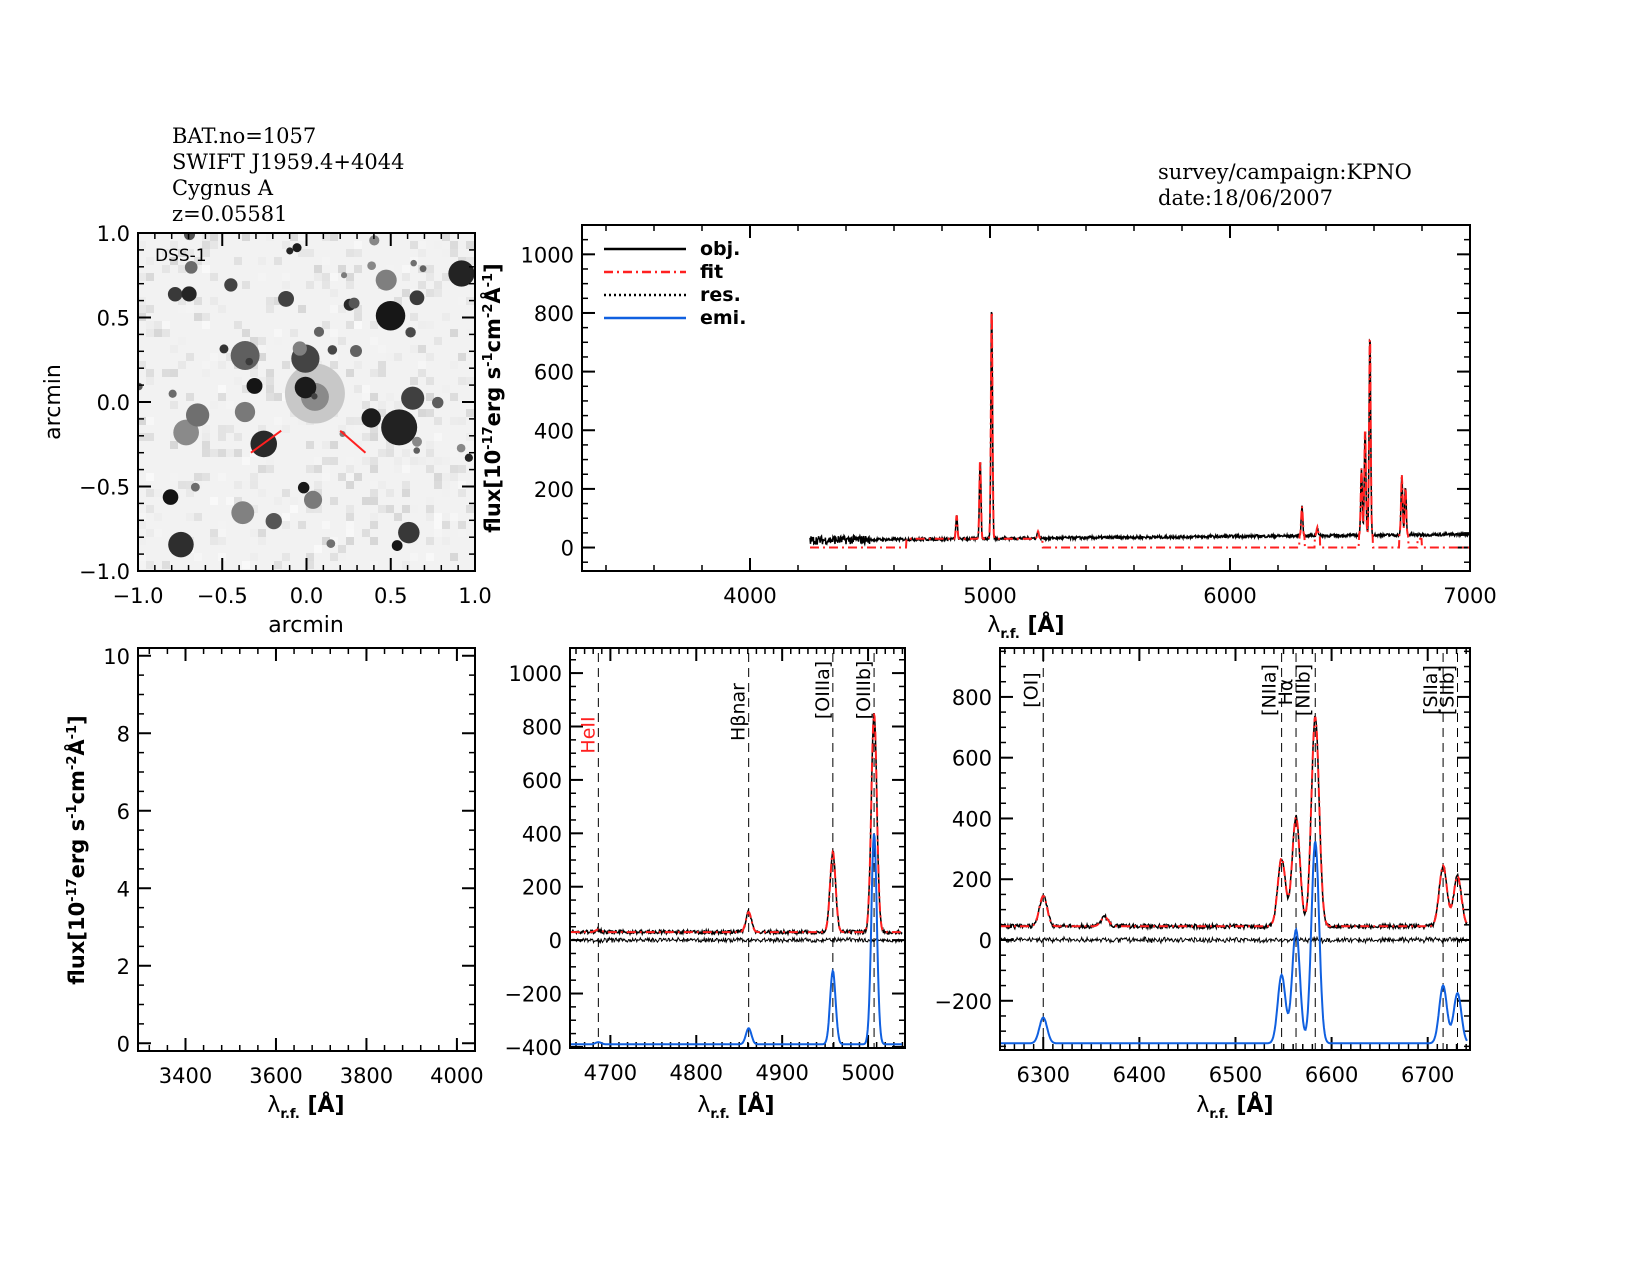 The image size is (1650, 1275). I want to click on line-label: [OI], so click(1031, 689).